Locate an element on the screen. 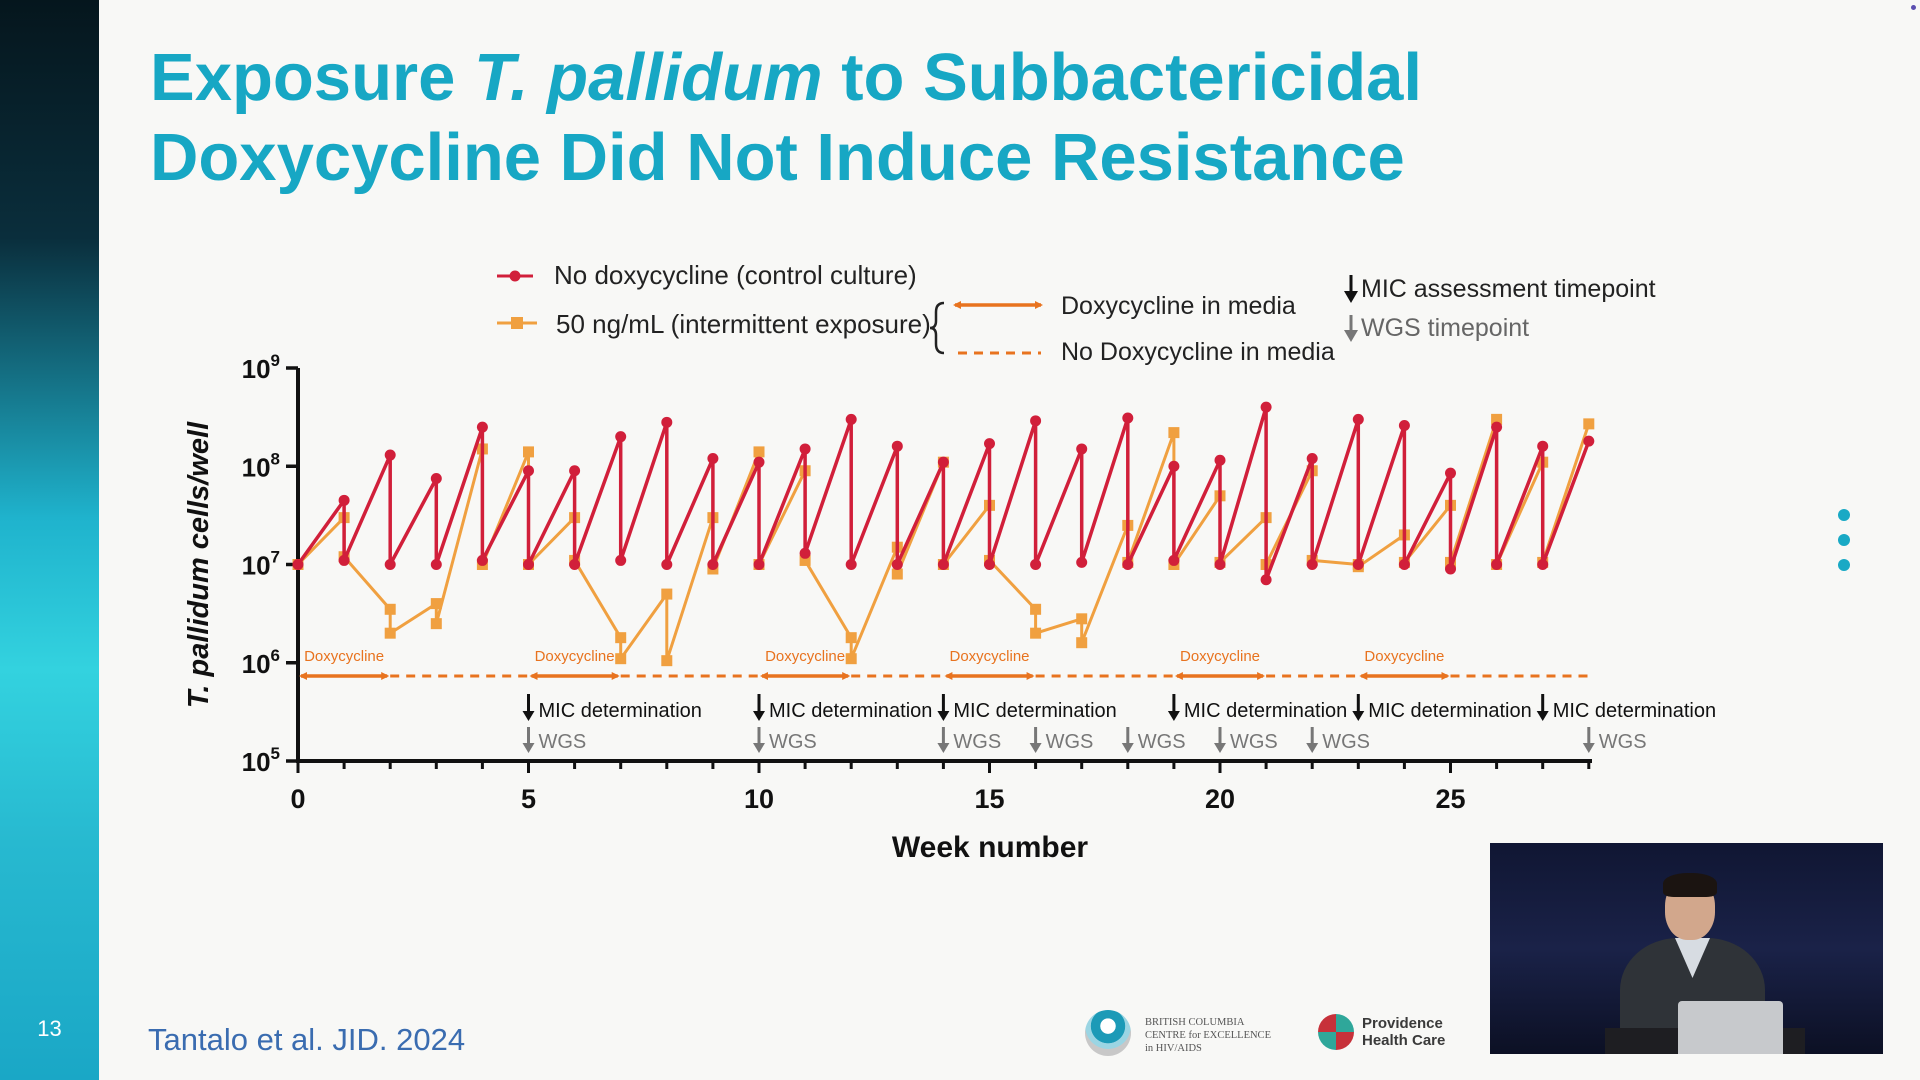 Image resolution: width=1920 pixels, height=1080 pixels. legend-wgs-label: WGS timepoint is located at coordinates (1445, 328).